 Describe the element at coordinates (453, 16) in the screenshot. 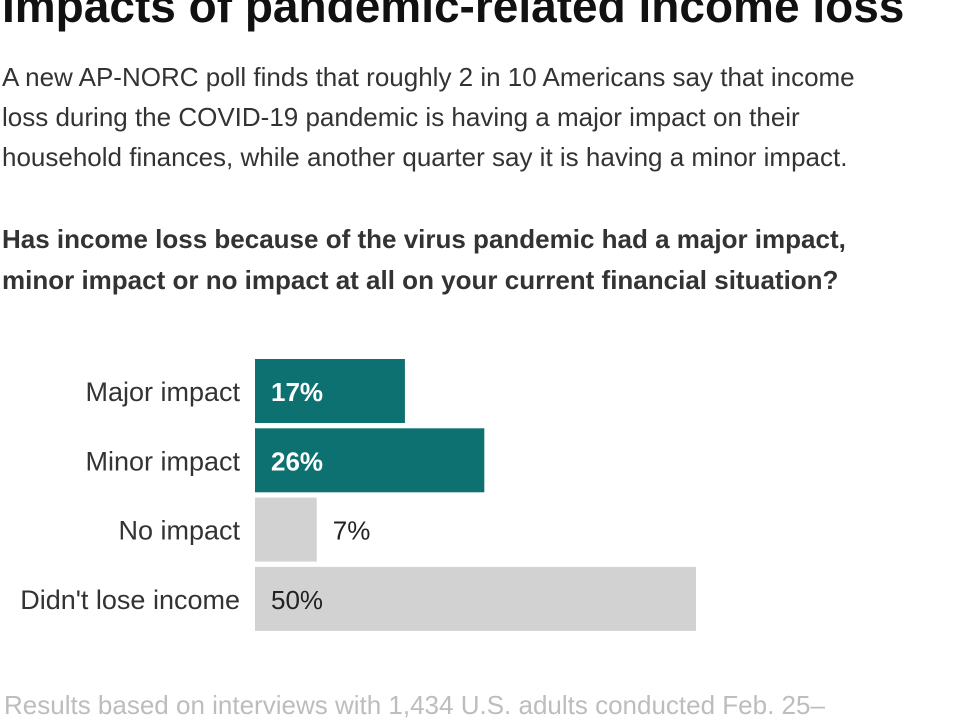

I see `chart-title: Impacts of pandemic-related income loss` at that location.